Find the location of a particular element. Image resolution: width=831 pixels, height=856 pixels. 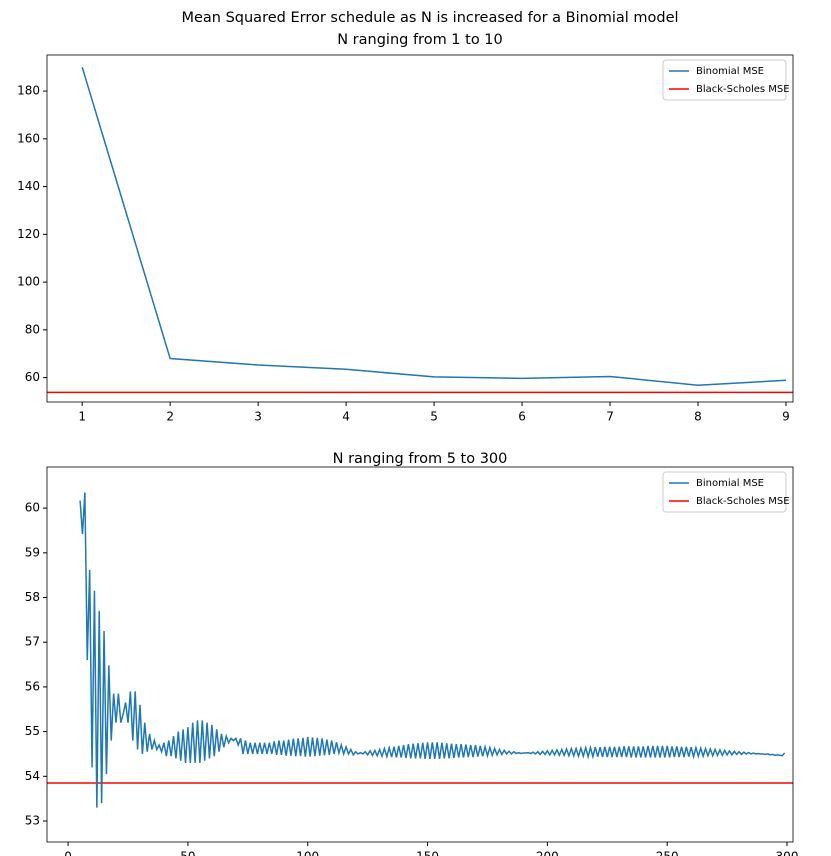

y-tick-label: 53 is located at coordinates (32, 820).